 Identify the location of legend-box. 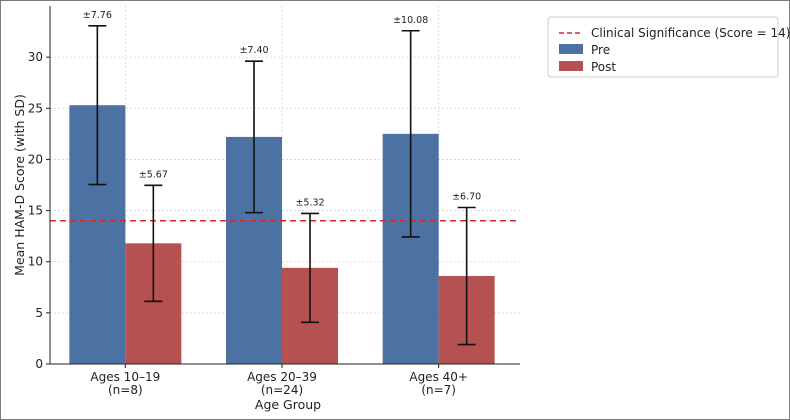
(663, 47).